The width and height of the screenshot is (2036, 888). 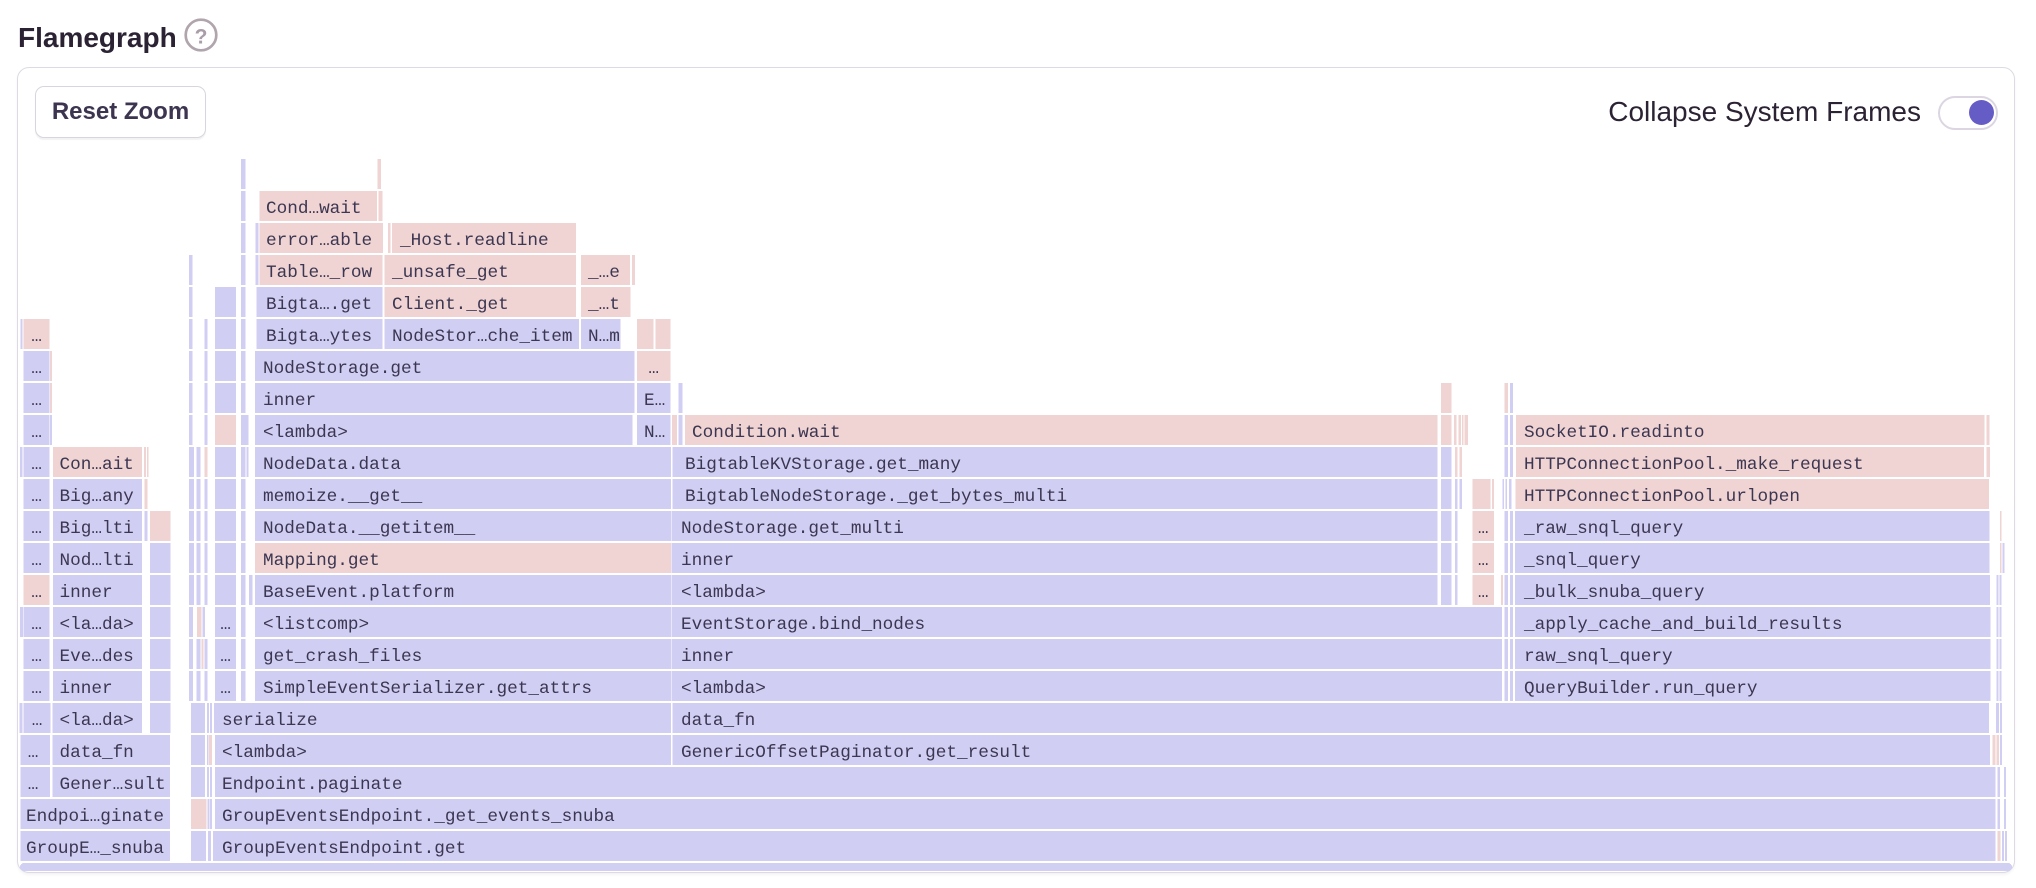 What do you see at coordinates (1662, 497) in the screenshot?
I see `svg-text: HTTPConnectionPool.urlopen` at bounding box center [1662, 497].